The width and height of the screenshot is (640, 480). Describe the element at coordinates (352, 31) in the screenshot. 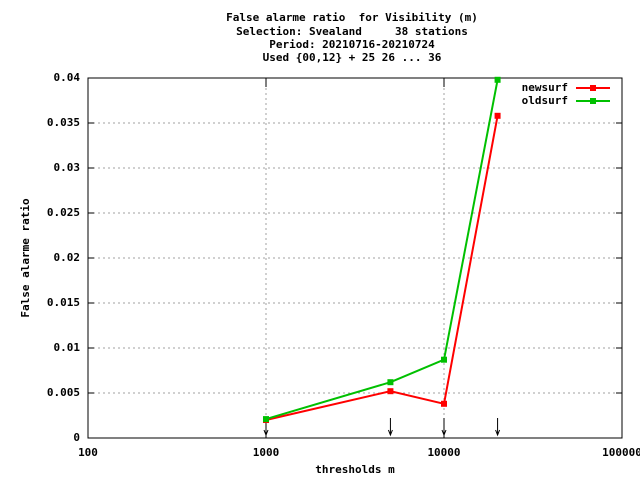

I see `chart-title: Selection: Svealand 38 stations` at that location.